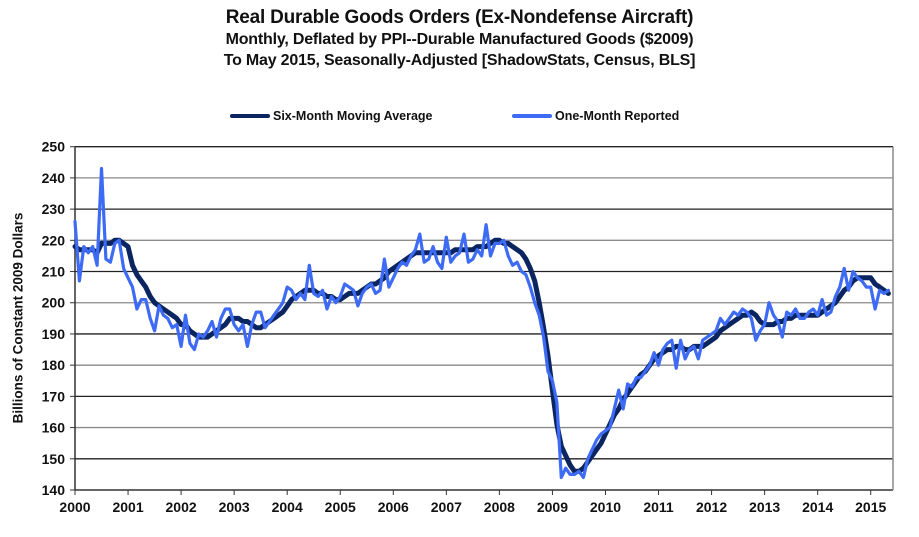  I want to click on y-tick-label: 140, so click(54, 490).